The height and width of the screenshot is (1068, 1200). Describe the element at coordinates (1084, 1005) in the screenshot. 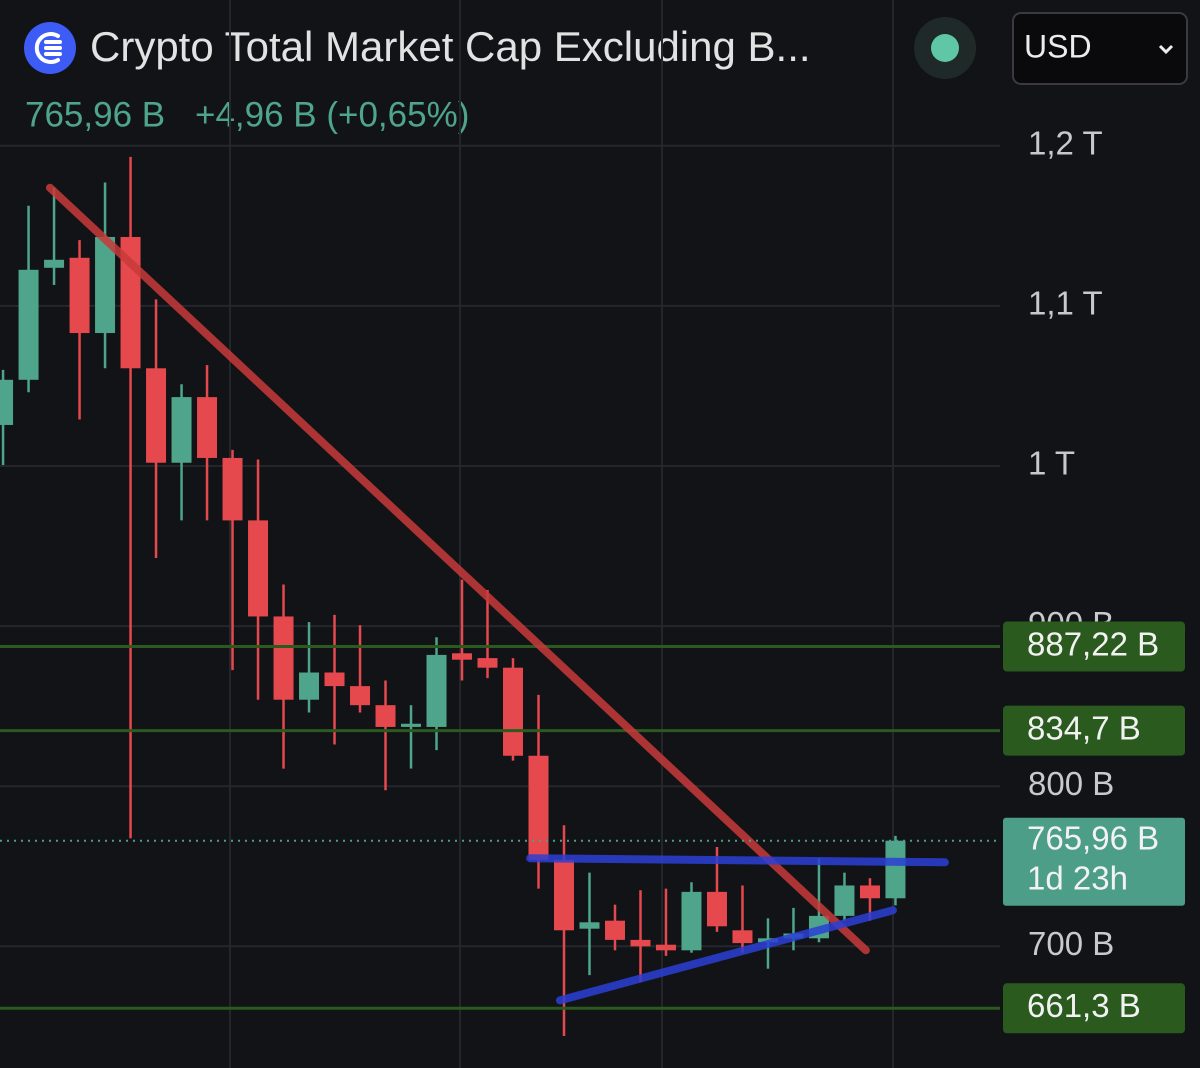

I see `level-label: 661,3 B` at that location.